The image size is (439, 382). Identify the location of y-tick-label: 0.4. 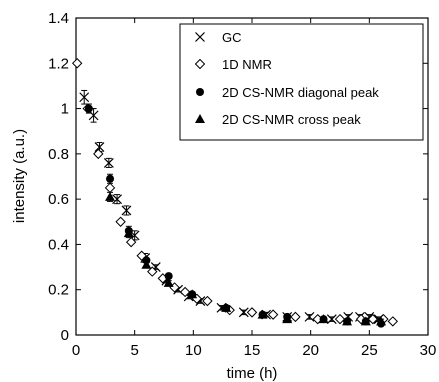
(58, 244).